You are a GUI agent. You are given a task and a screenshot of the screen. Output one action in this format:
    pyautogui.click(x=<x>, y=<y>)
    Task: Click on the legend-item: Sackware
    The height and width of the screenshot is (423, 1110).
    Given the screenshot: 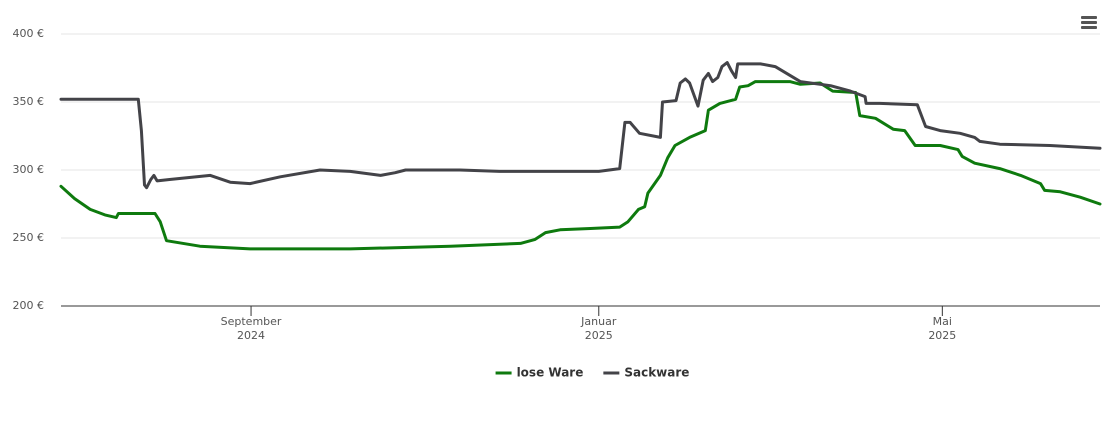 What is the action you would take?
    pyautogui.click(x=646, y=373)
    